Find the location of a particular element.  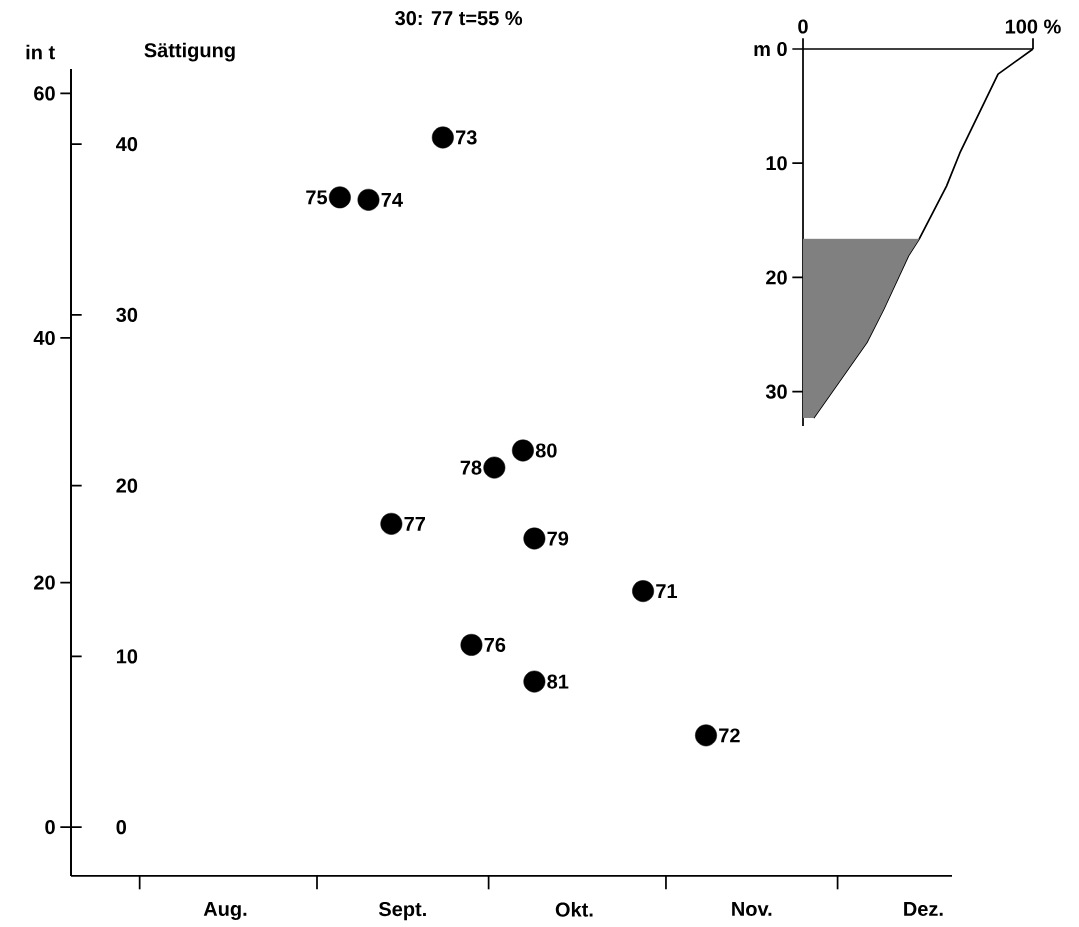

y-tick-label: 60 is located at coordinates (44, 93).